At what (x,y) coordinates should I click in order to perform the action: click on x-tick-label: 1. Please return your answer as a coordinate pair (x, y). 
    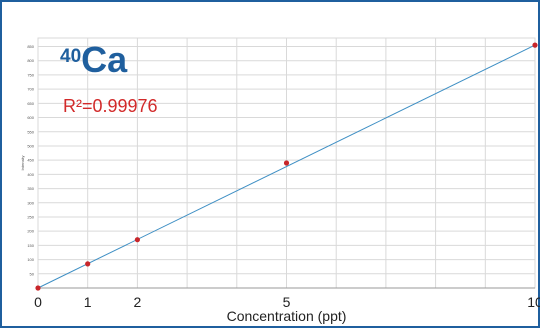
    Looking at the image, I should click on (88, 302).